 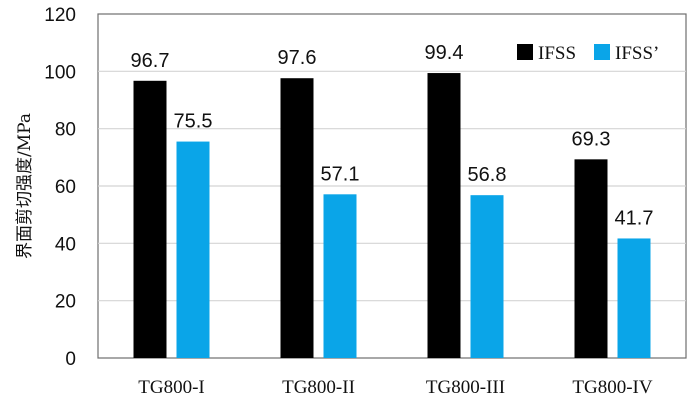 What do you see at coordinates (60, 15) in the screenshot?
I see `y-tick-label: 120` at bounding box center [60, 15].